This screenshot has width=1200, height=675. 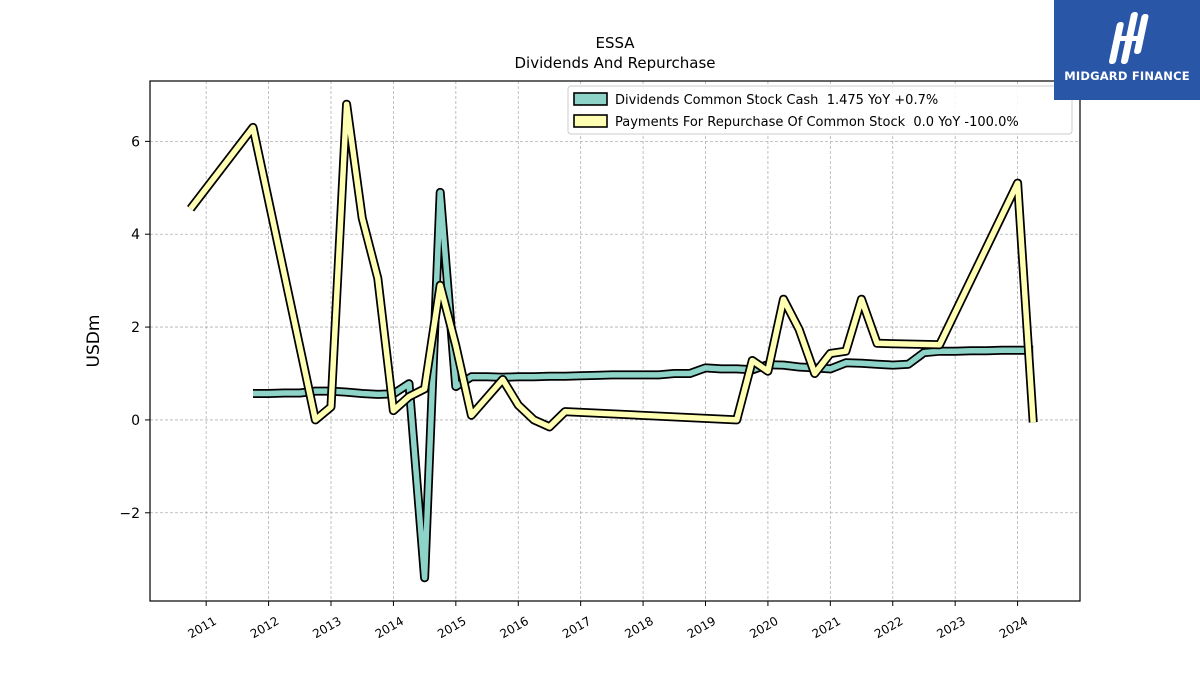 I want to click on y-tick-label: 0, so click(x=135, y=421).